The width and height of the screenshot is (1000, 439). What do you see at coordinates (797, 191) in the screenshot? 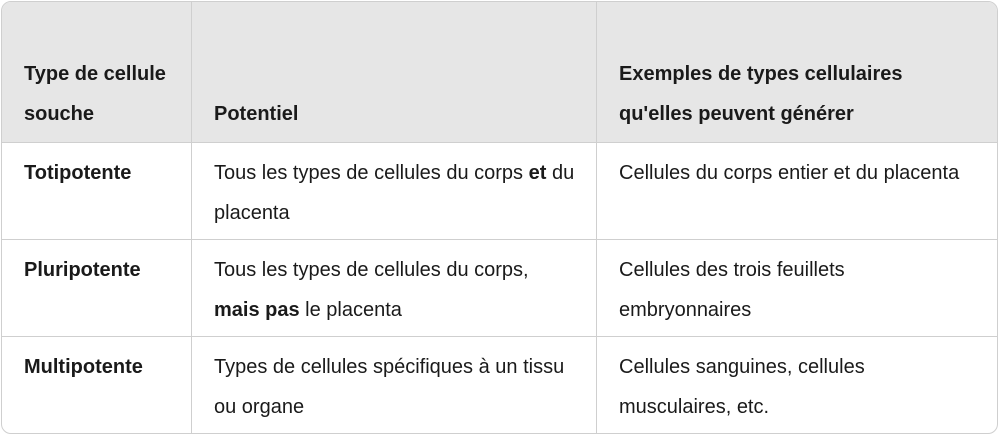
I see `cell-exemples: Cellules du corps entier et du placenta` at bounding box center [797, 191].